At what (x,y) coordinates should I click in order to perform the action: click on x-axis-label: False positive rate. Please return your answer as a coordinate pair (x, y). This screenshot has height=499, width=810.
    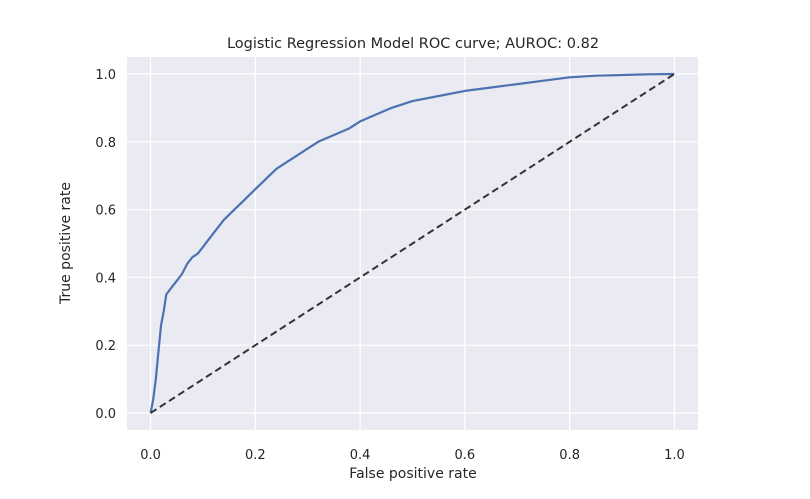
    Looking at the image, I should click on (412, 474).